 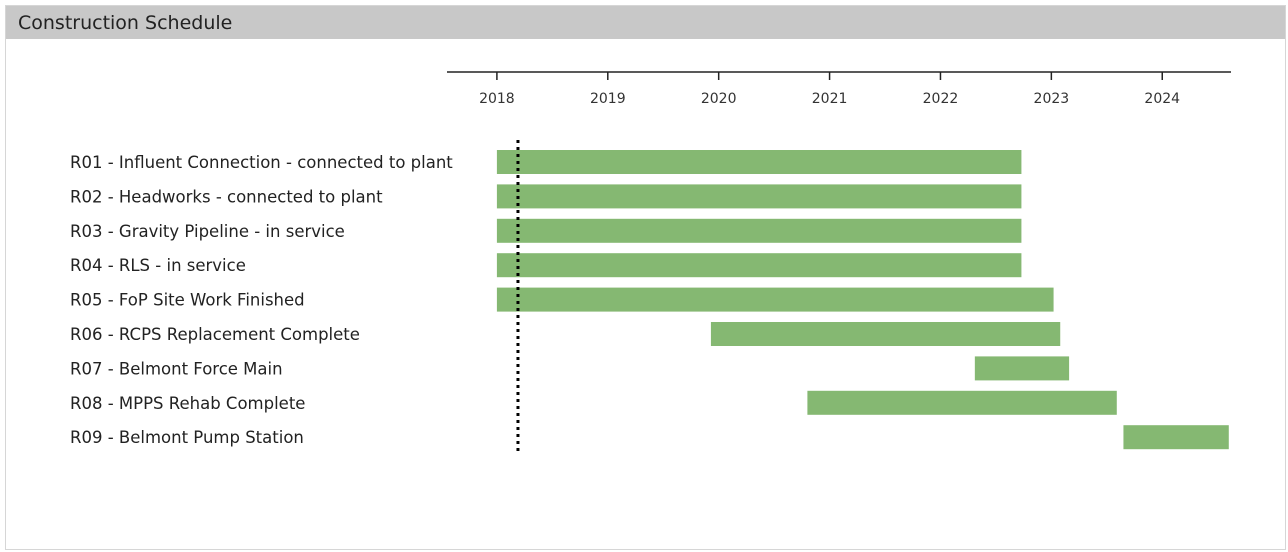 What do you see at coordinates (158, 265) in the screenshot?
I see `task-label: R04 - RLS - in service` at bounding box center [158, 265].